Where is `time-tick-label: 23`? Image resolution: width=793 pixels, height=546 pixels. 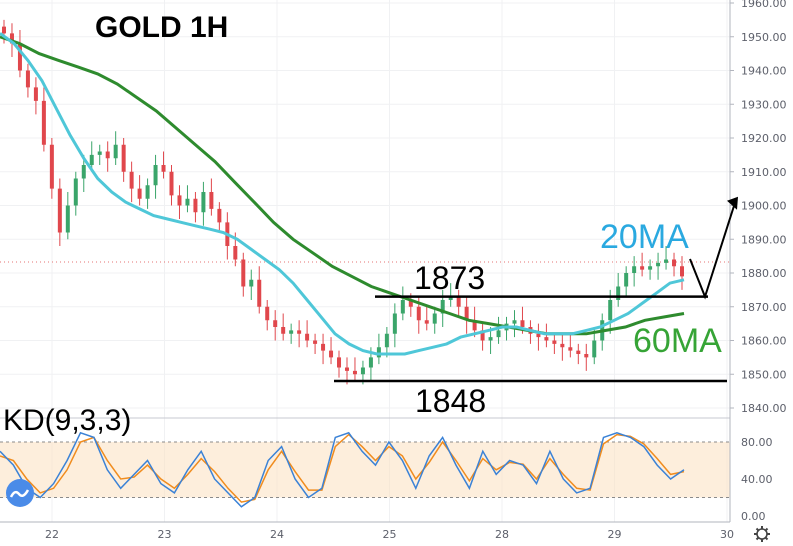
time-tick-label: 23 is located at coordinates (165, 534).